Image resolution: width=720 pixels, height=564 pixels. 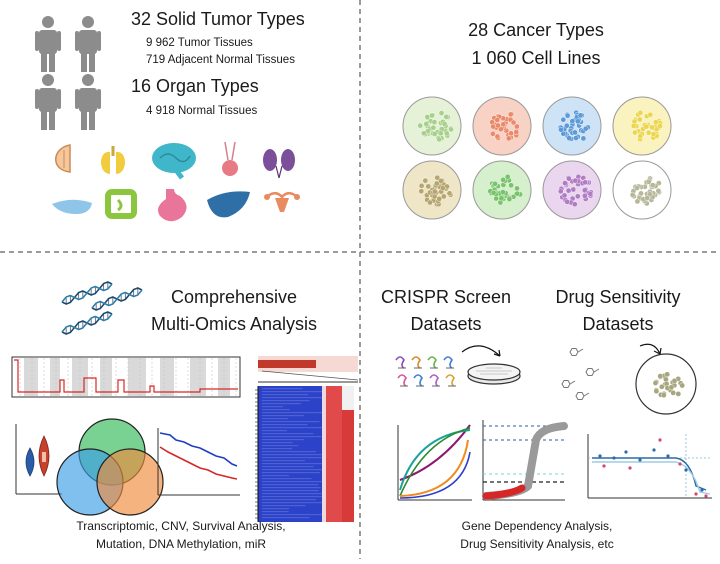 What do you see at coordinates (425, 371) in the screenshot?
I see `sgrna-icons` at bounding box center [425, 371].